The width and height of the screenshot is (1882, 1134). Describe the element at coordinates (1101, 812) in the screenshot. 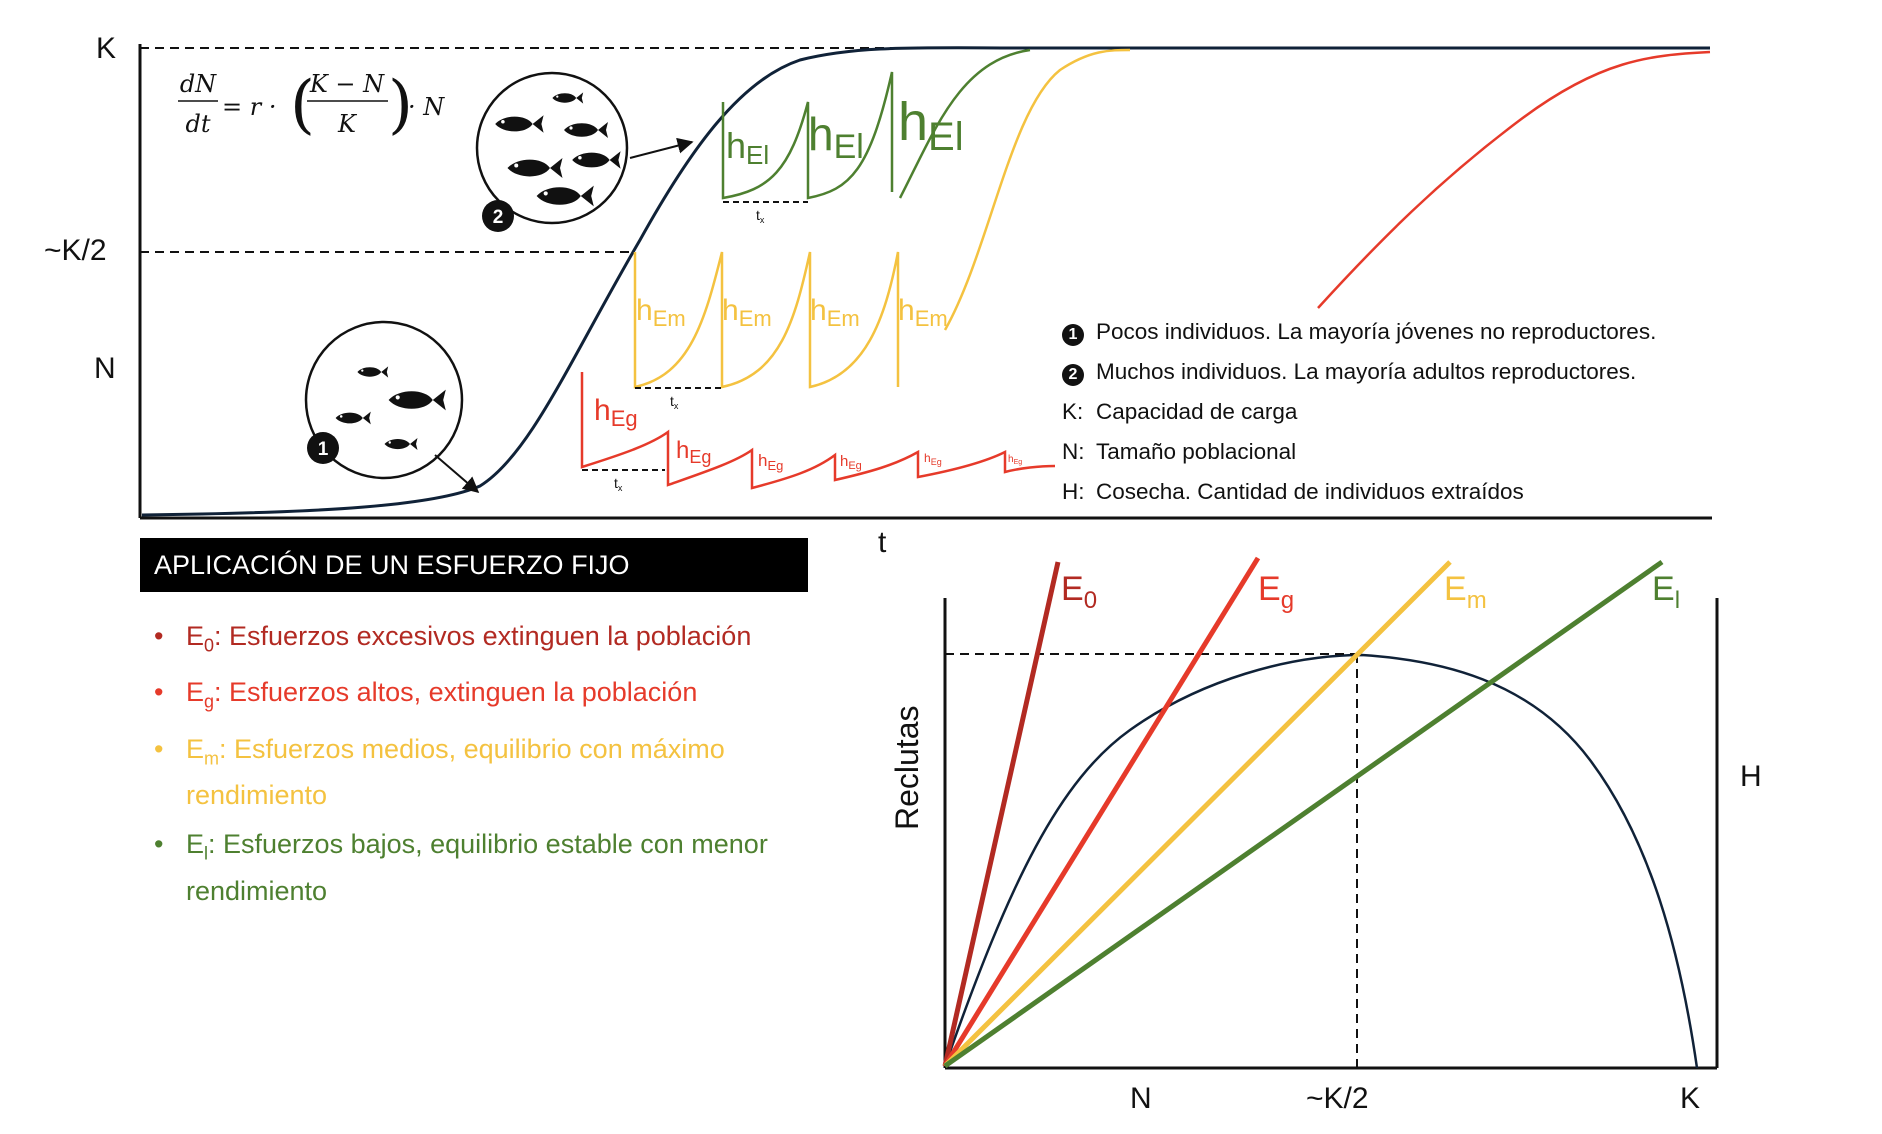

I see `effort-eg-line` at that location.